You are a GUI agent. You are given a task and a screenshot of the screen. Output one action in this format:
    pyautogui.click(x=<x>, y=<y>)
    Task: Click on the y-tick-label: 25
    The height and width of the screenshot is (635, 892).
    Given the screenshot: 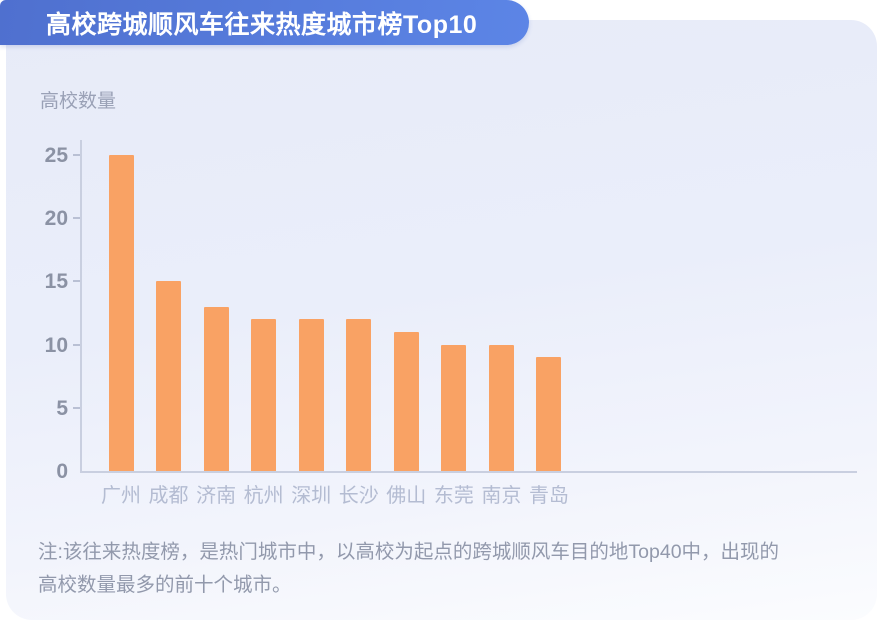 What is the action you would take?
    pyautogui.click(x=56, y=155)
    